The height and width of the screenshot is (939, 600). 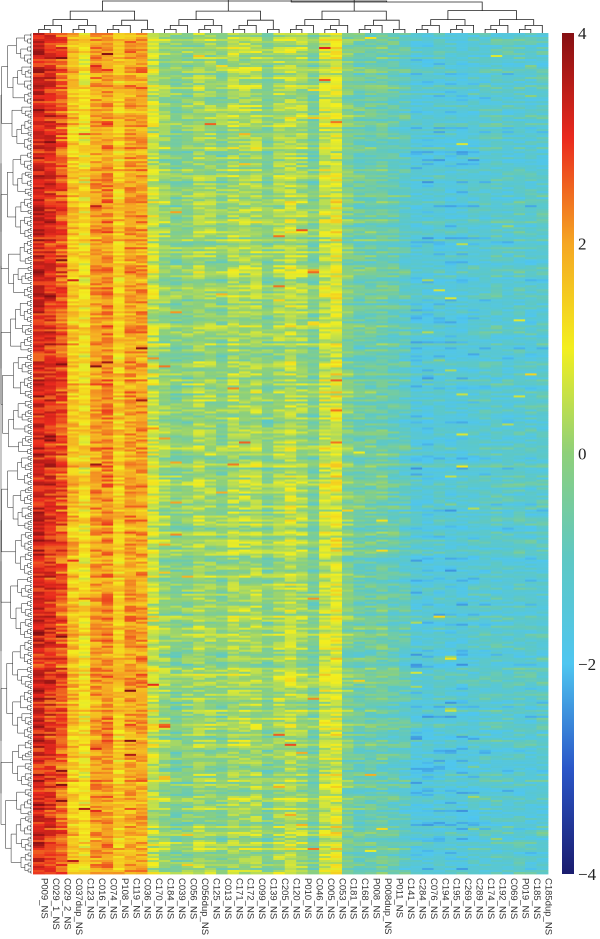 What do you see at coordinates (142, 454) in the screenshot?
I see `heatmap-column` at bounding box center [142, 454].